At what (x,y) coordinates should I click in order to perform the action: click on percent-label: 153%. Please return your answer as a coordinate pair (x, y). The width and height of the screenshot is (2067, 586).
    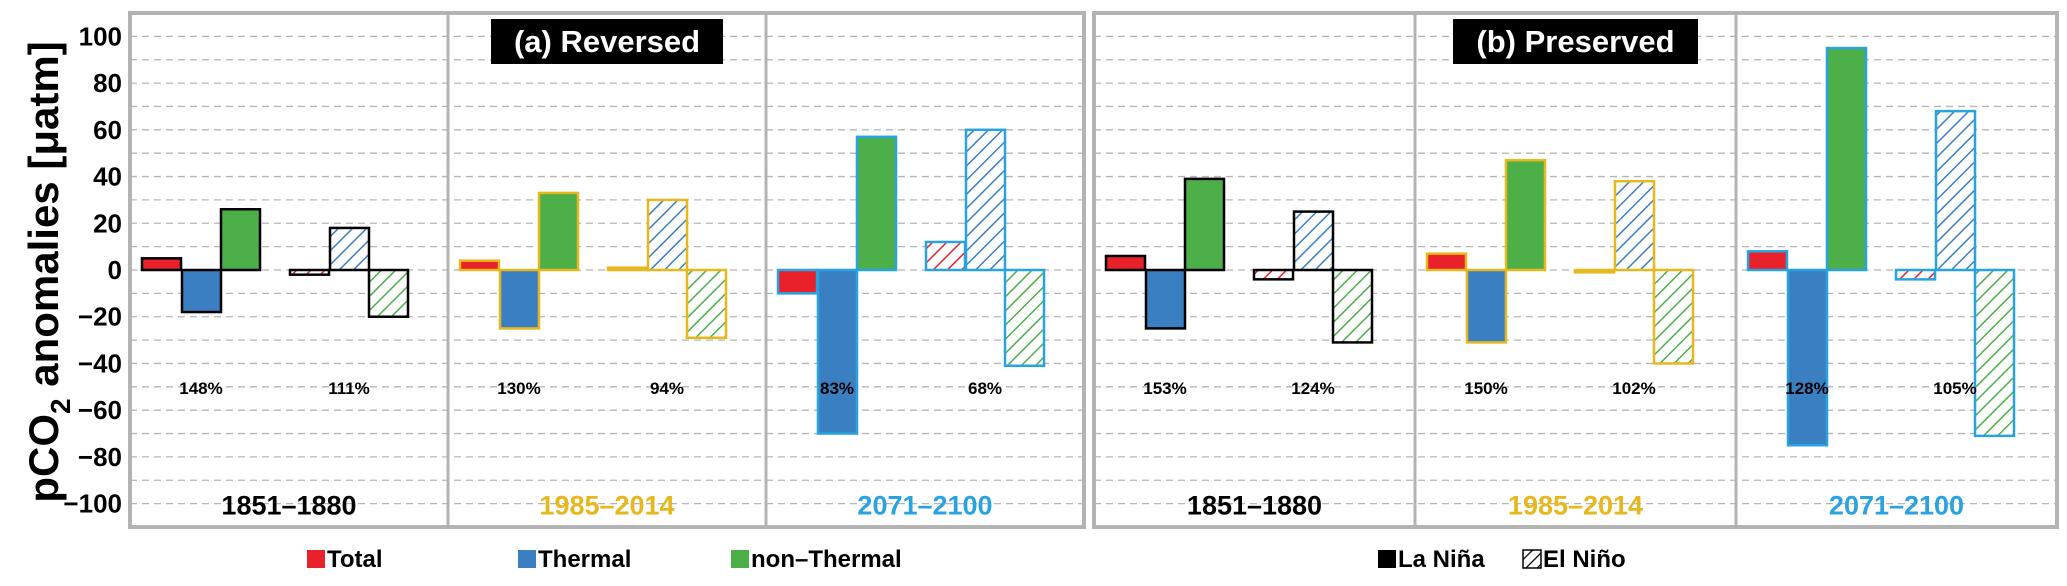
    Looking at the image, I should click on (1164, 388).